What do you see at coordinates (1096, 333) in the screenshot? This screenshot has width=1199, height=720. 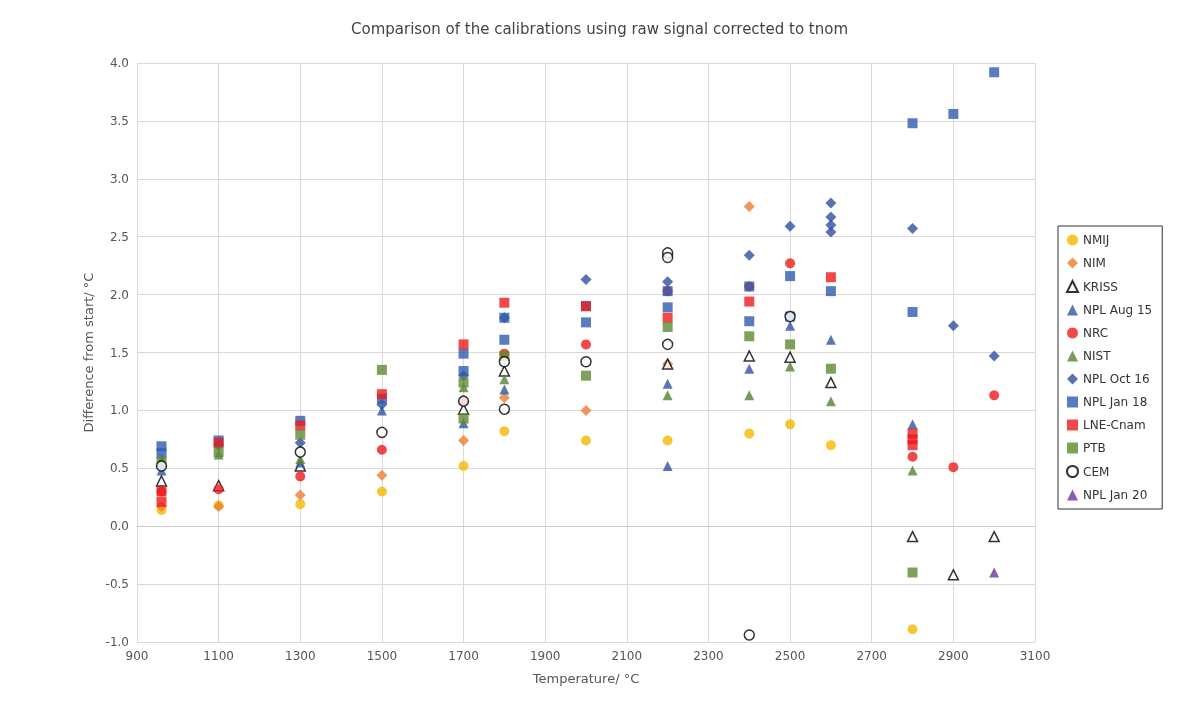 I see `legend-label: NRC` at bounding box center [1096, 333].